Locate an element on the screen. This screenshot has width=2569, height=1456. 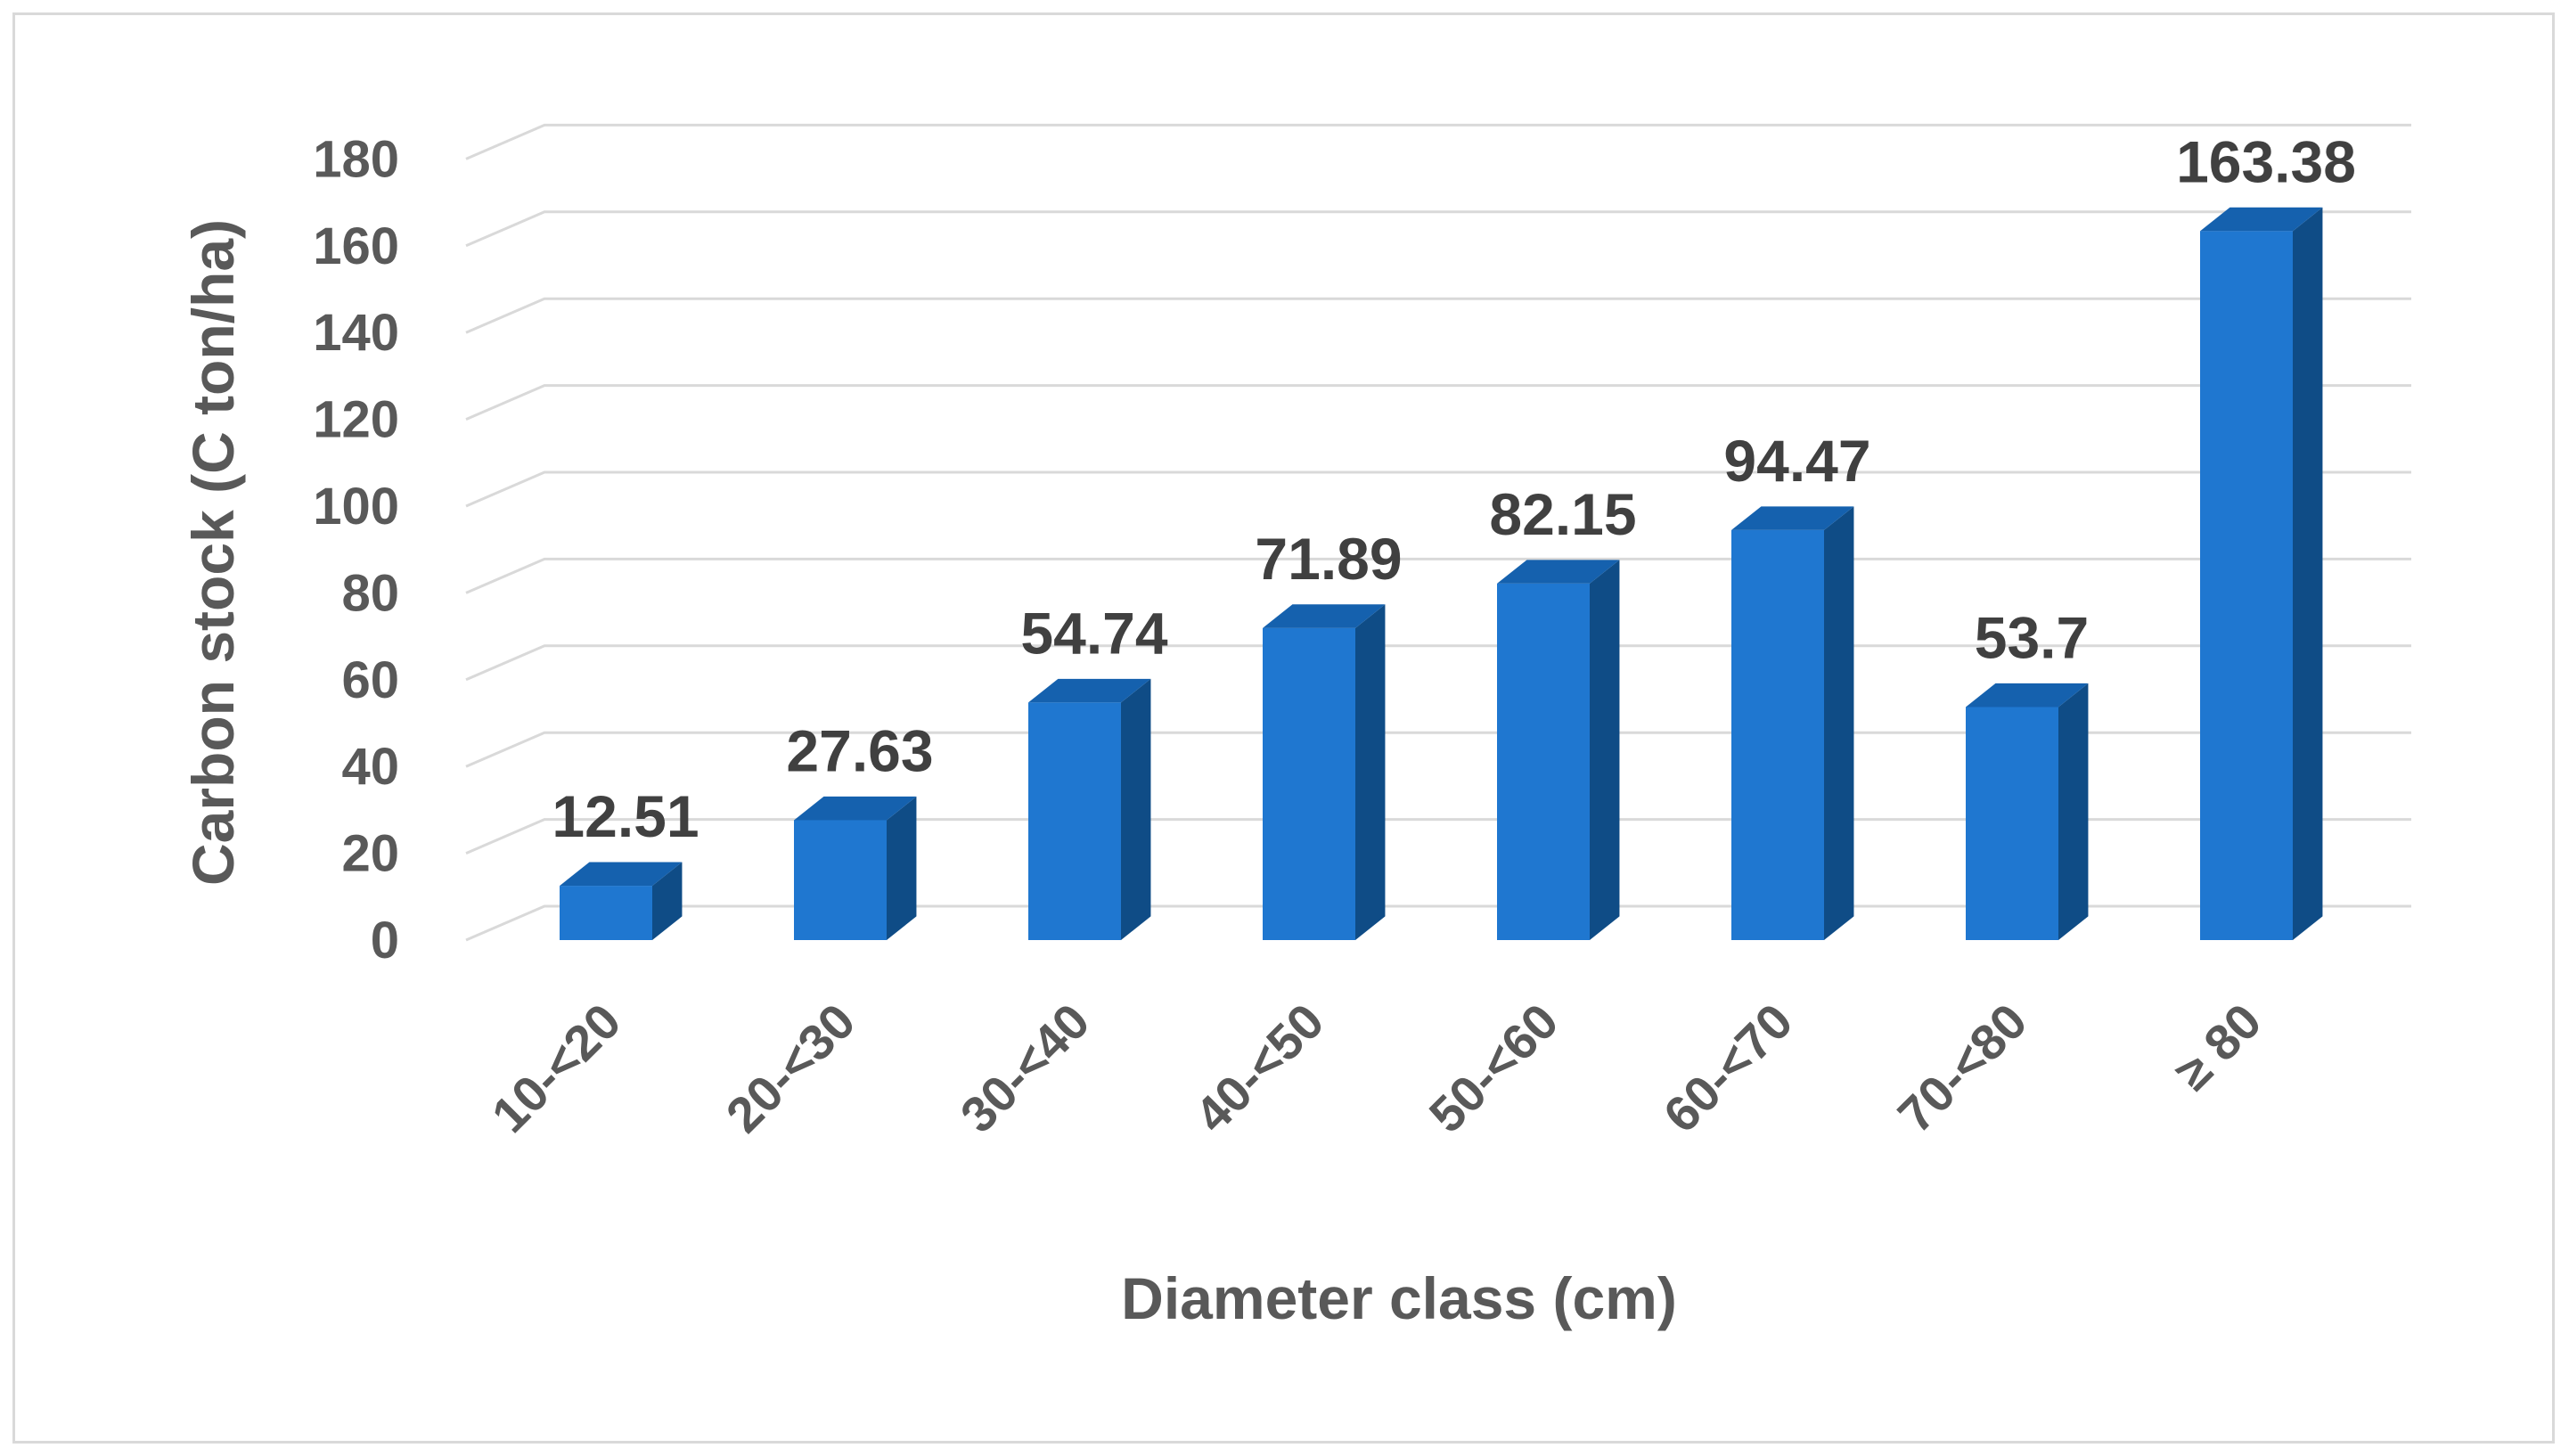
x-tick-label: 60-<70 is located at coordinates (1728, 1068).